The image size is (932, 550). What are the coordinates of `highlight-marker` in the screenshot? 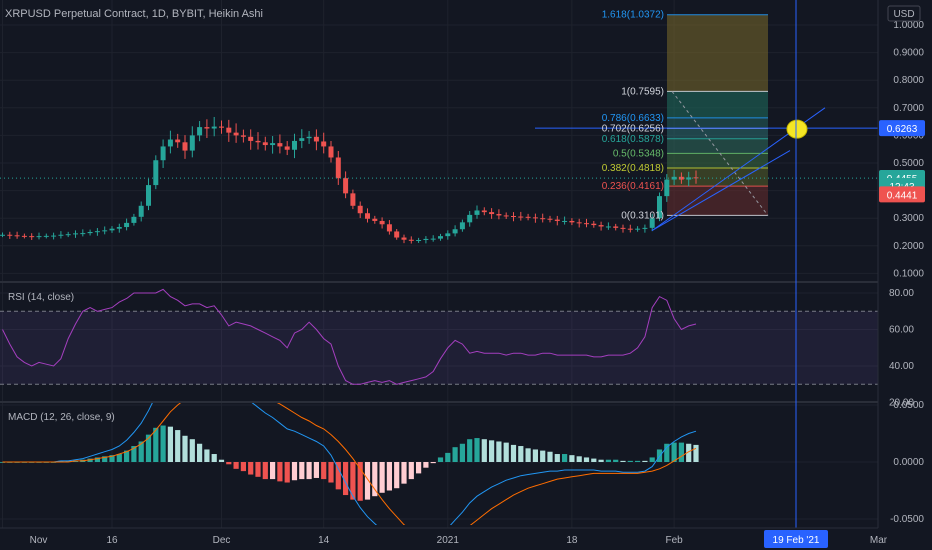 It's located at (797, 129).